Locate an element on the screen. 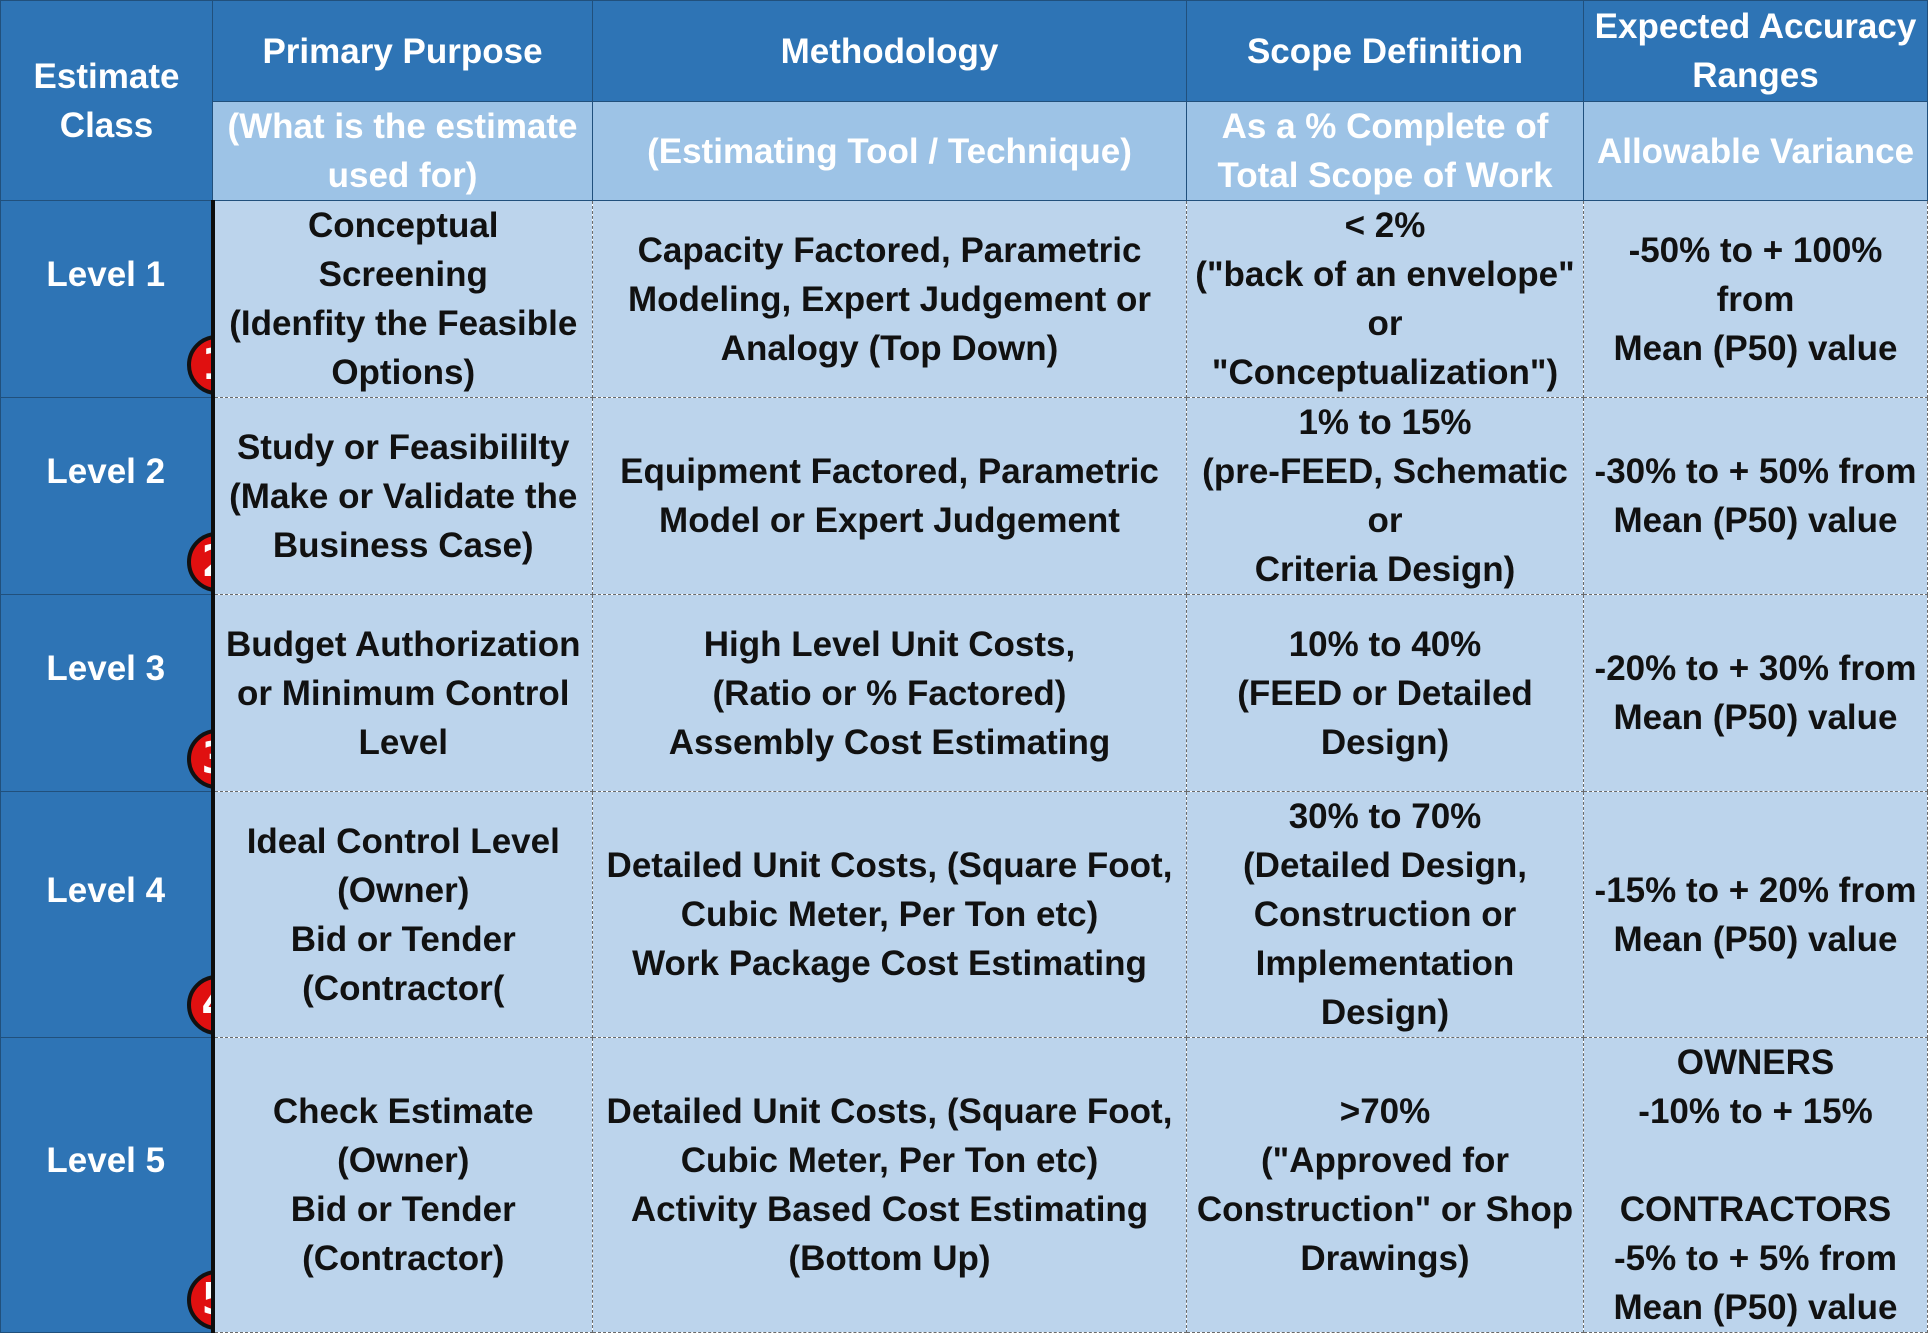 The height and width of the screenshot is (1333, 1929). accuracy-cell: -50% to + 100% from Mean (P50) value is located at coordinates (1755, 299).